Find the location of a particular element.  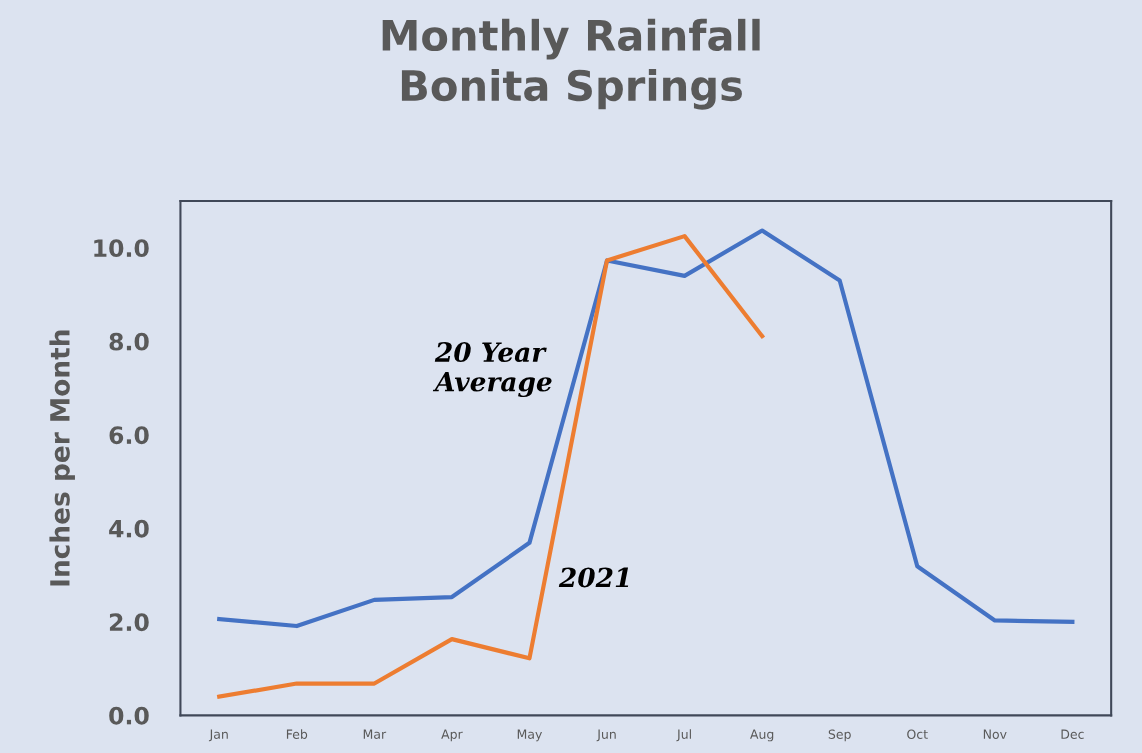

x-tick-label: Oct is located at coordinates (917, 734).